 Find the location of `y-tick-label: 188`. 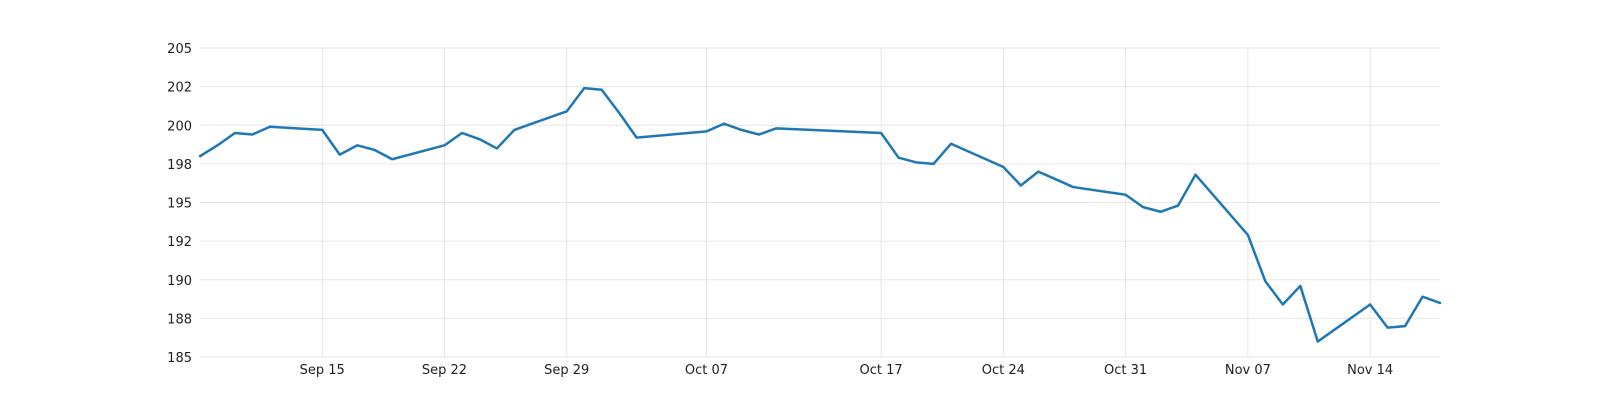

y-tick-label: 188 is located at coordinates (179, 319).